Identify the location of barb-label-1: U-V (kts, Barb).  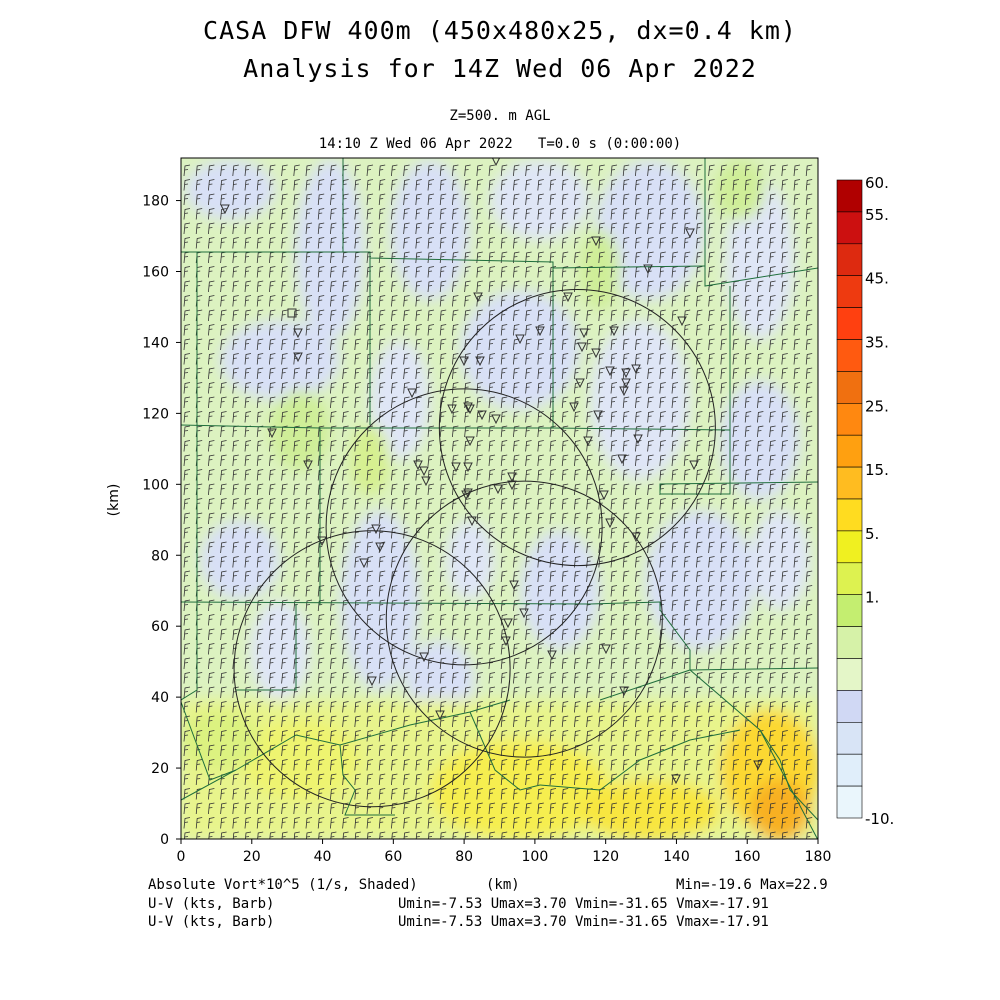
(211, 904).